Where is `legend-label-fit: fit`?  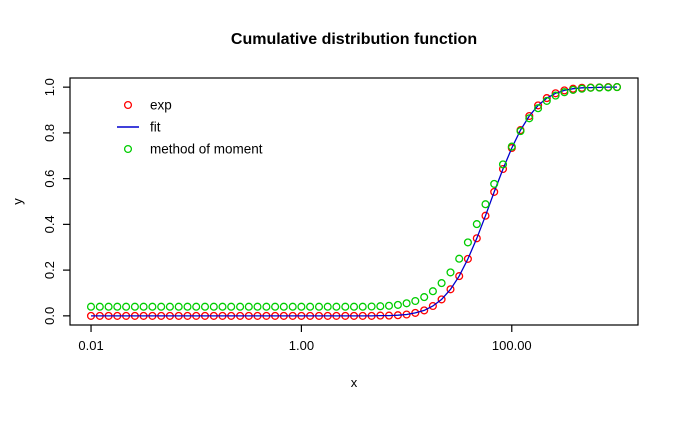
legend-label-fit: fit is located at coordinates (155, 127).